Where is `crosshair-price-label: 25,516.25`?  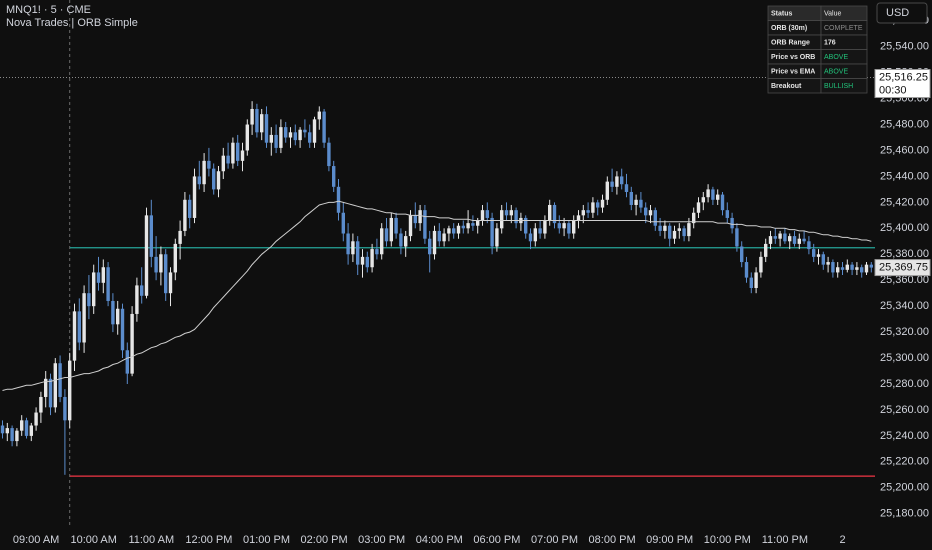 crosshair-price-label: 25,516.25 is located at coordinates (903, 77).